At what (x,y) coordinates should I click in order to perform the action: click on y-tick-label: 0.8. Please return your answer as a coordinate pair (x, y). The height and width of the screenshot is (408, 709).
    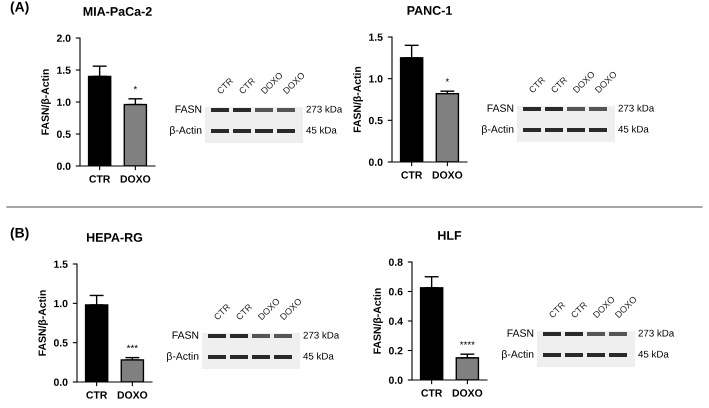
    Looking at the image, I should click on (395, 262).